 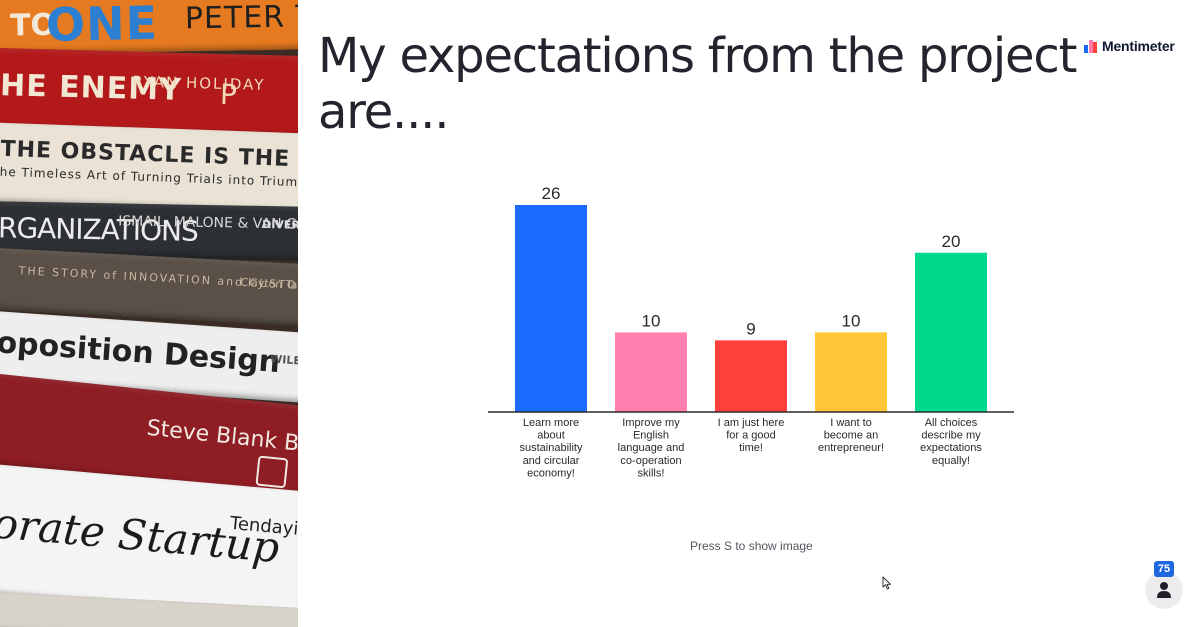 What do you see at coordinates (851, 435) in the screenshot?
I see `category-label: I want to become an entrepreneur!` at bounding box center [851, 435].